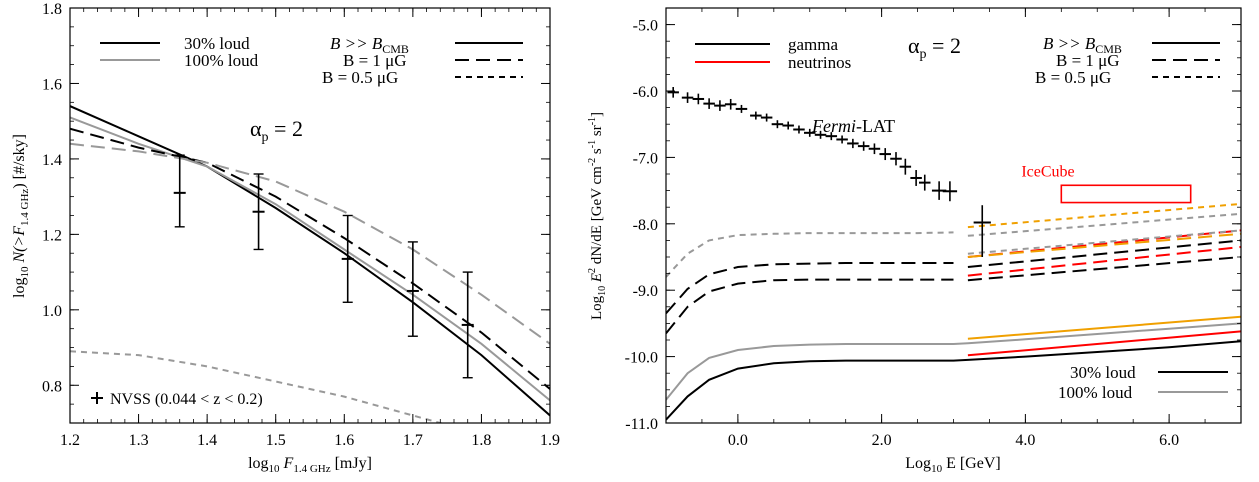  I want to click on right-data-points, so click(829, 172).